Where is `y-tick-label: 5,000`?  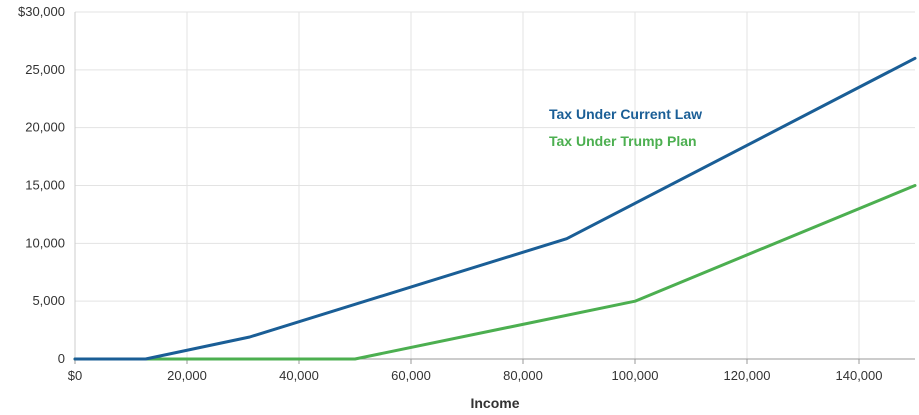 y-tick-label: 5,000 is located at coordinates (48, 300).